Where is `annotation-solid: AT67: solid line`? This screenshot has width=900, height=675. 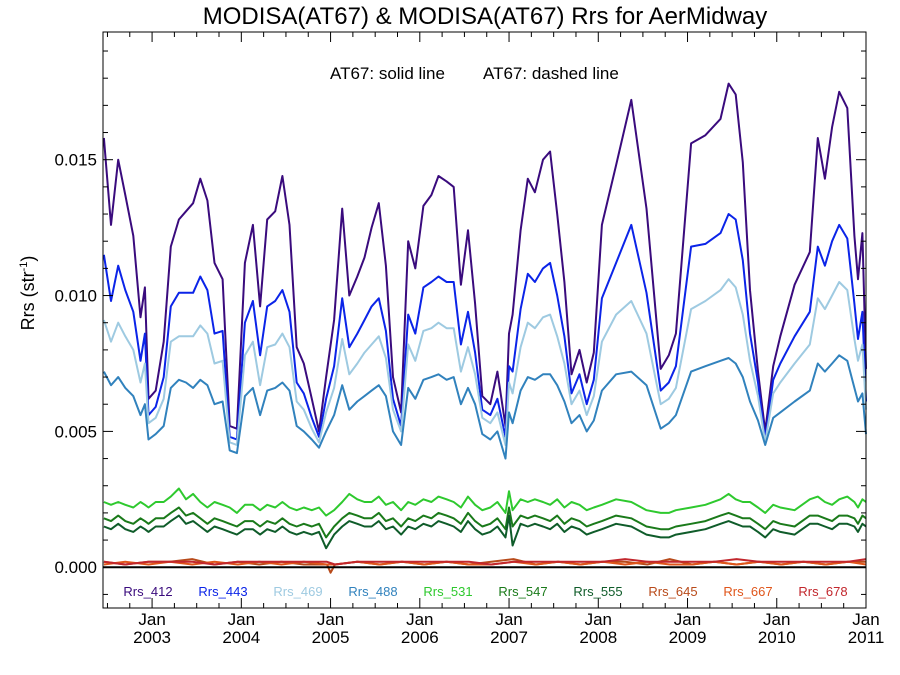
annotation-solid: AT67: solid line is located at coordinates (387, 73).